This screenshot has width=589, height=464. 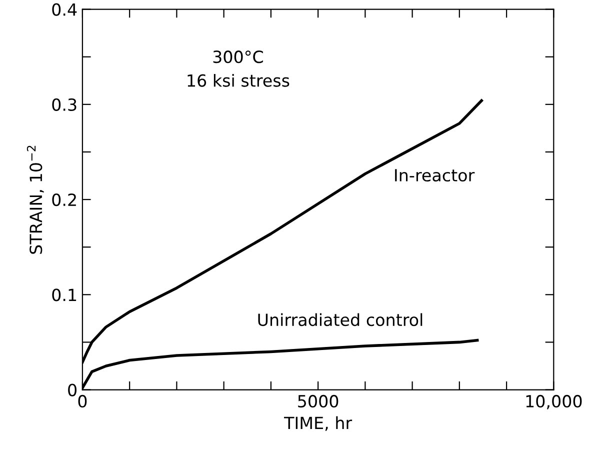 What do you see at coordinates (435, 175) in the screenshot?
I see `annotation: In-reactor` at bounding box center [435, 175].